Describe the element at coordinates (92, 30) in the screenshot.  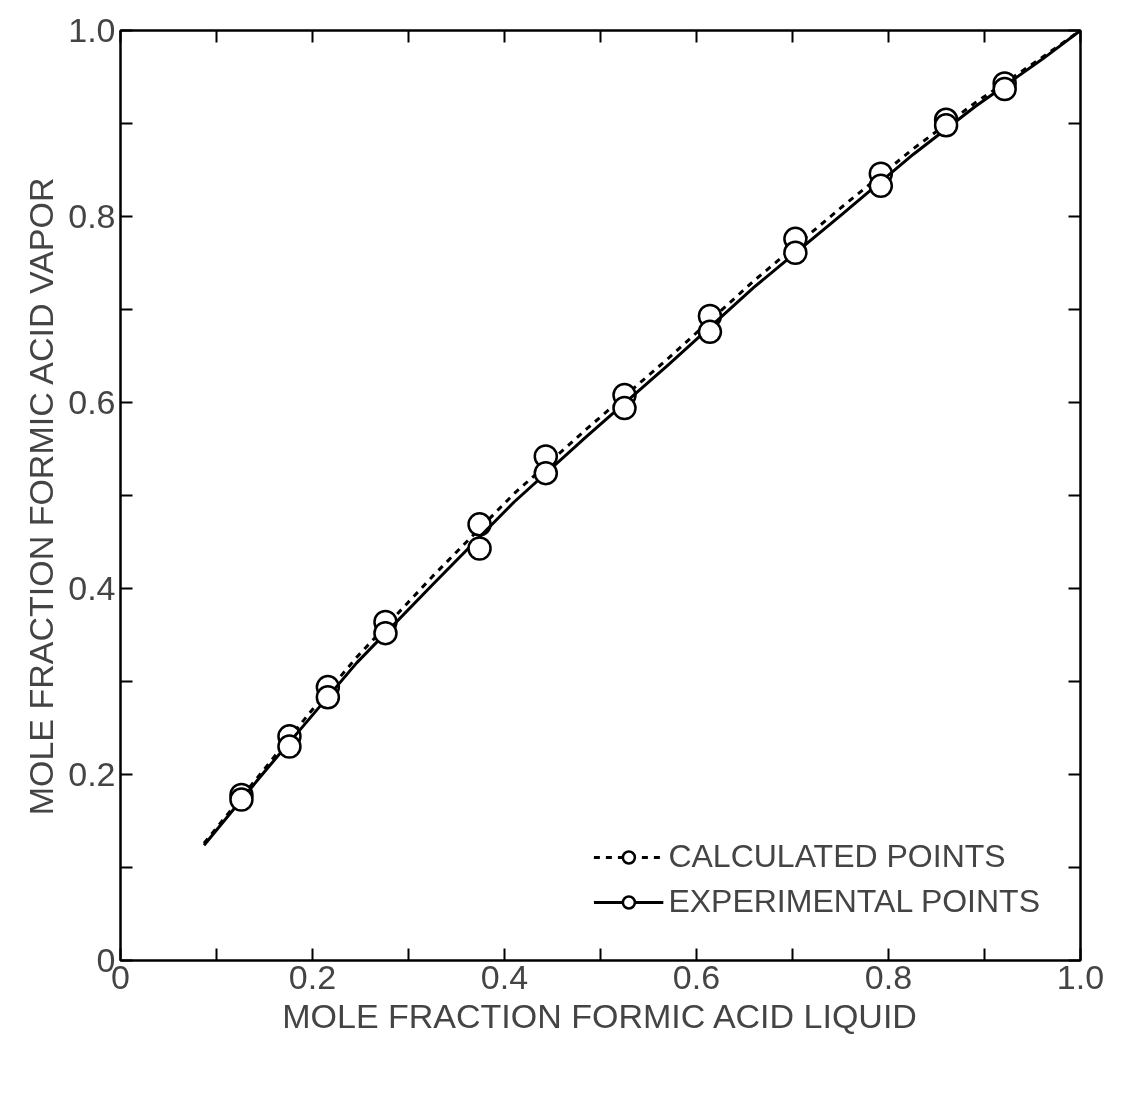
I see `y-tick-label: 1.0` at that location.